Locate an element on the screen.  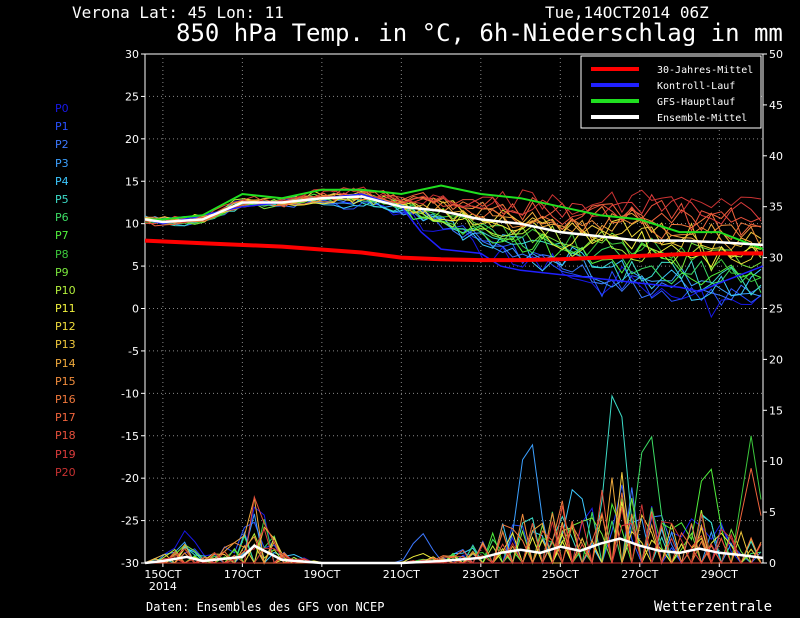
left-axis-tick-label: 5 is located at coordinates (135, 266).